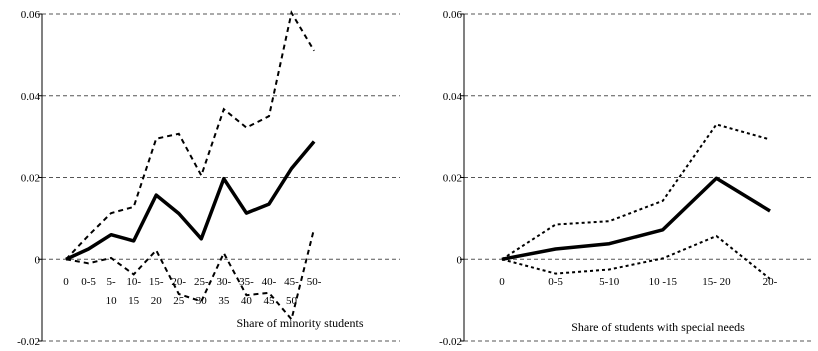 The height and width of the screenshot is (351, 818). I want to click on x-tick-label: 10-, so click(133, 282).